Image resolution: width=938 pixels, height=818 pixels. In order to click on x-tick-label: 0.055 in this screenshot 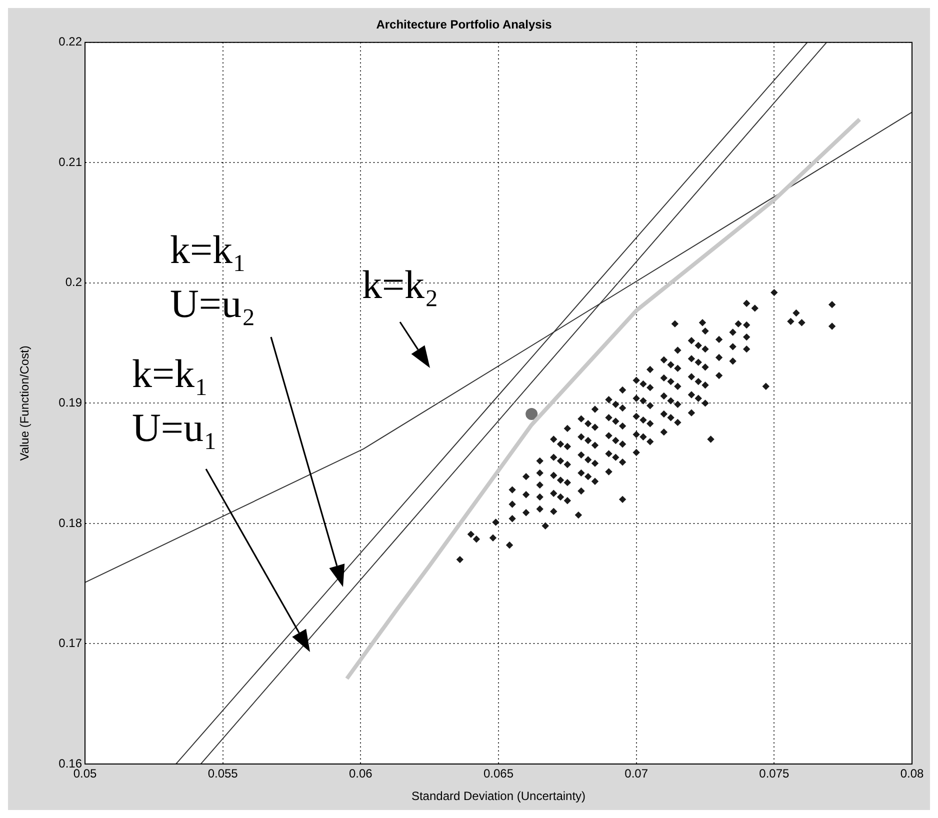, I will do `click(223, 773)`.